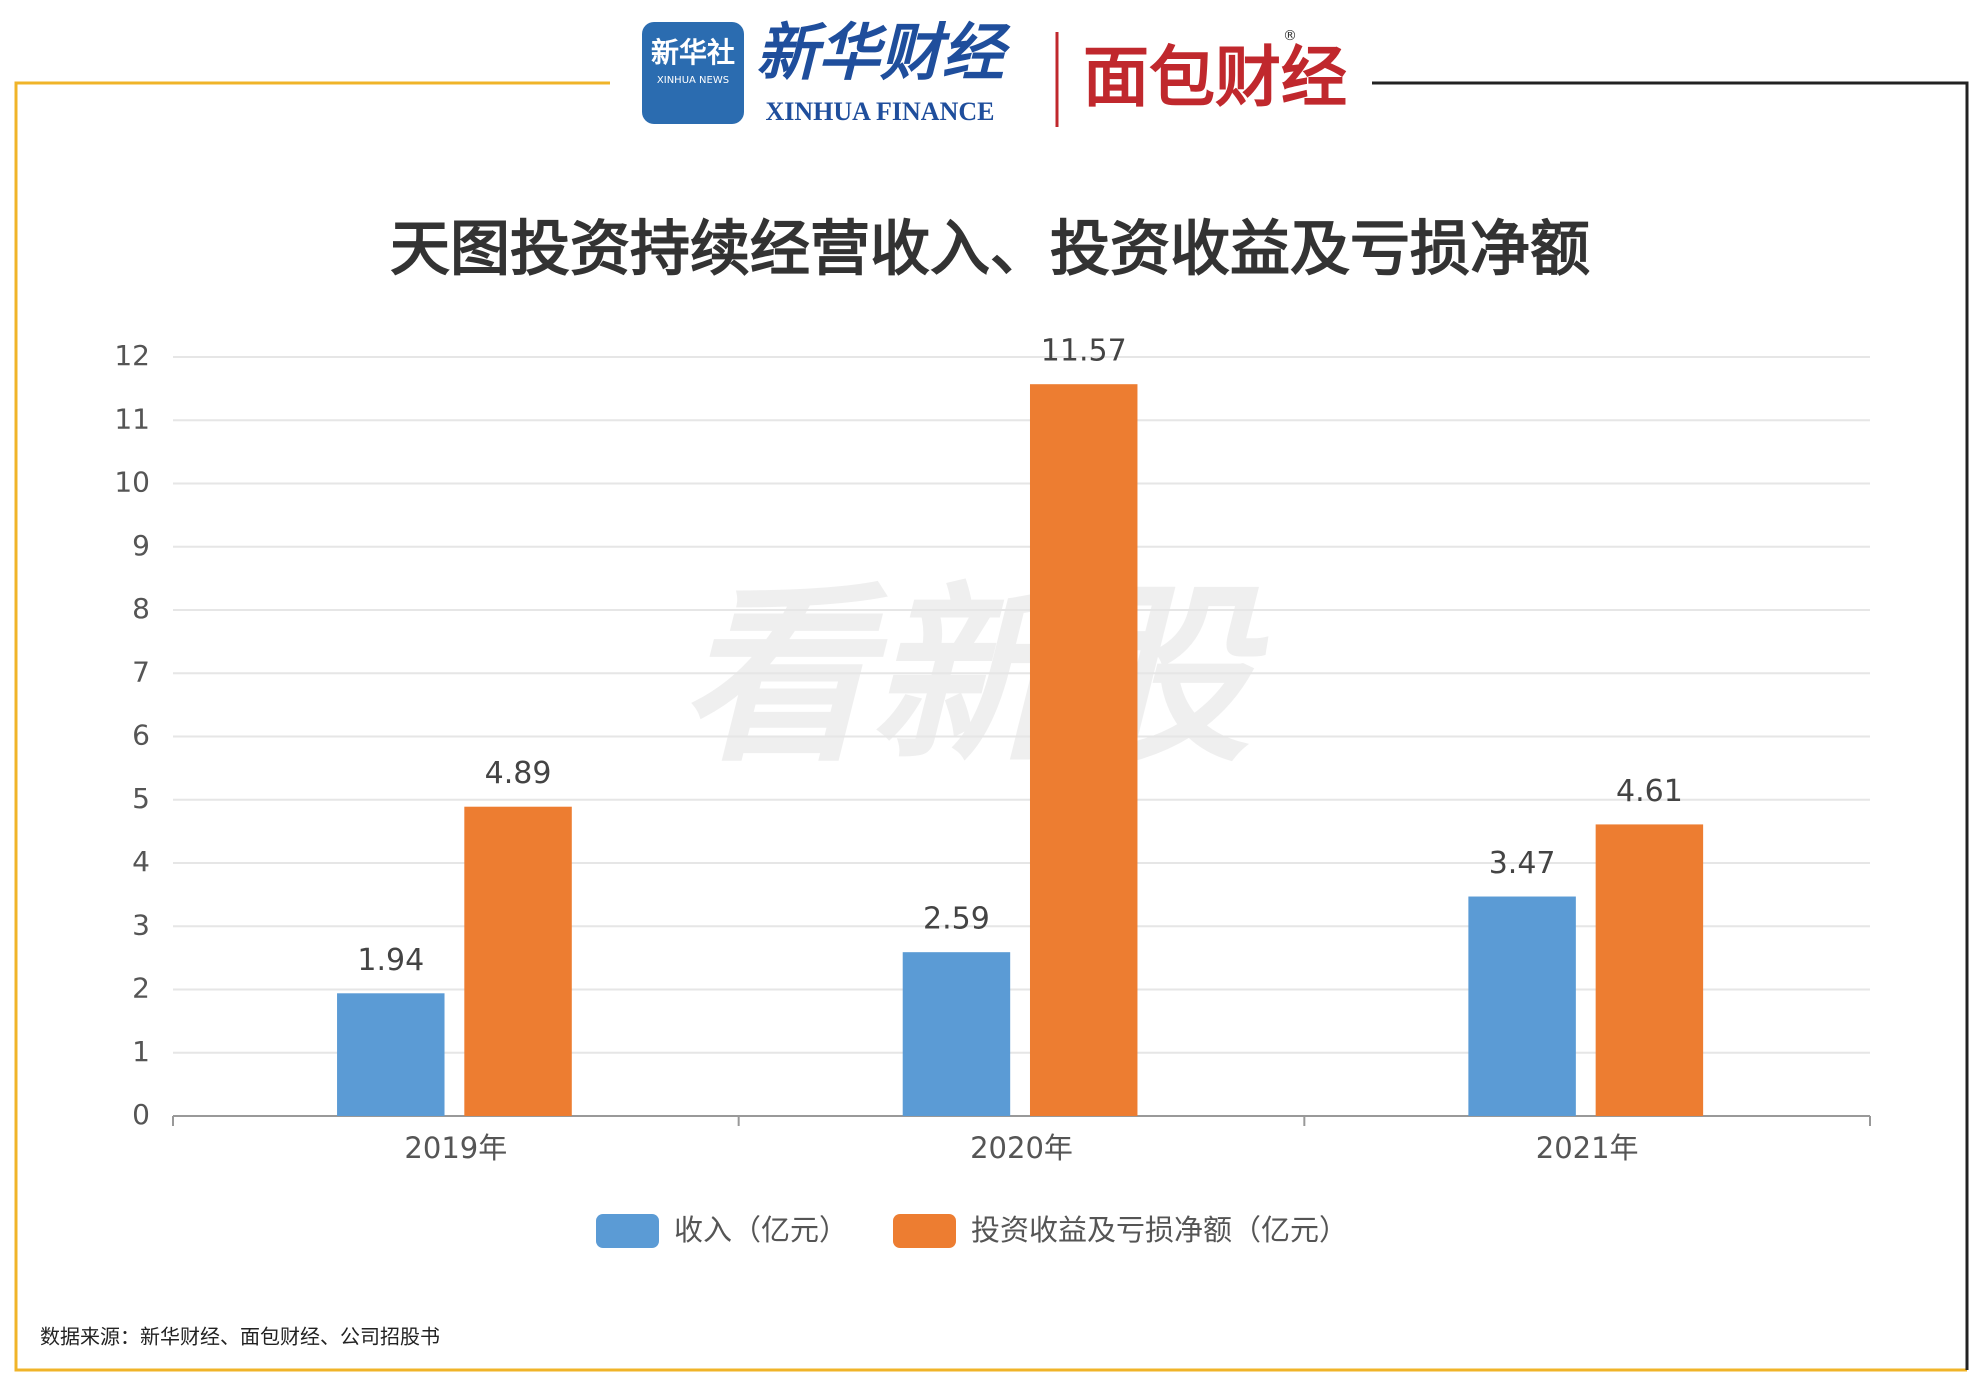  What do you see at coordinates (693, 80) in the screenshot?
I see `logo-sub: XINHUA NEWS` at bounding box center [693, 80].